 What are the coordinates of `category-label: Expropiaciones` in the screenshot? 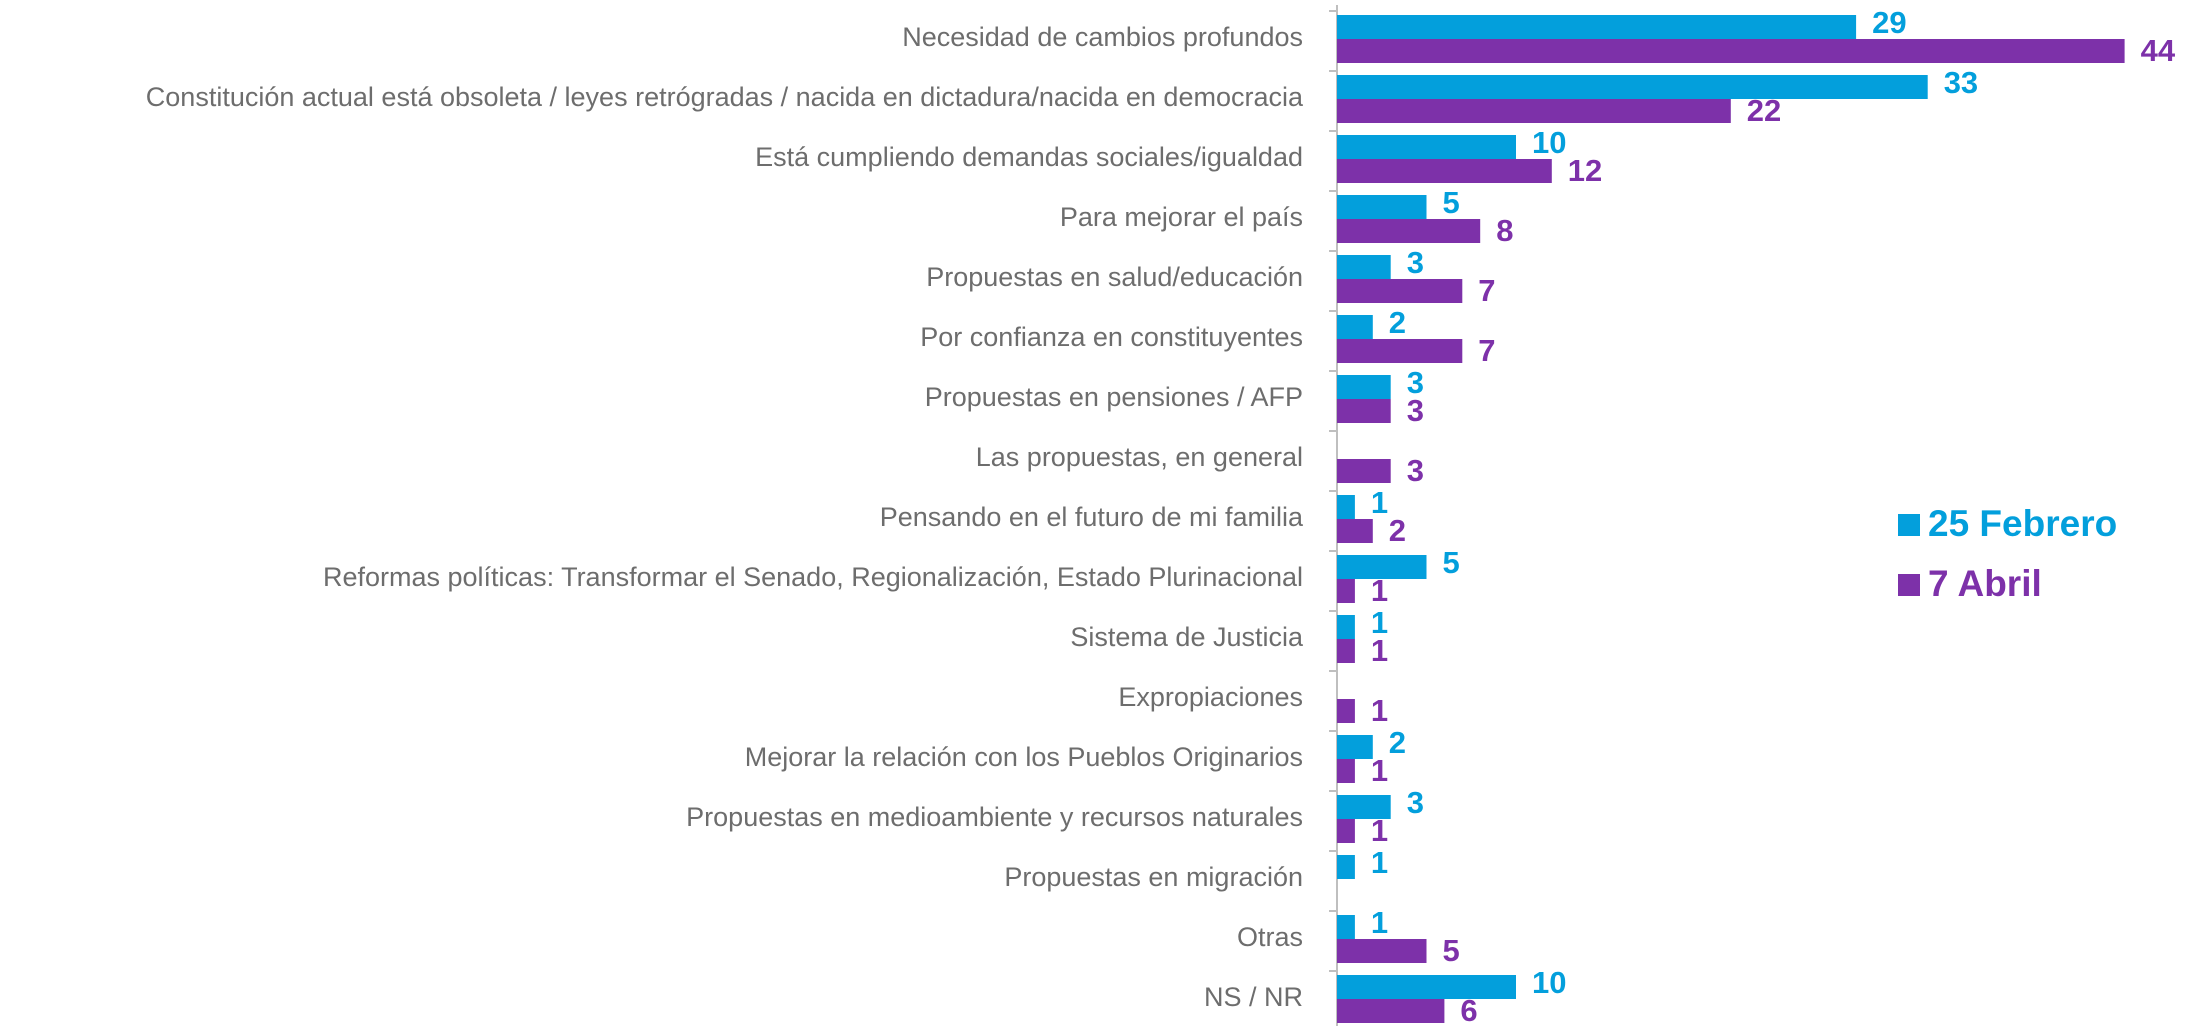 It's located at (1210, 697).